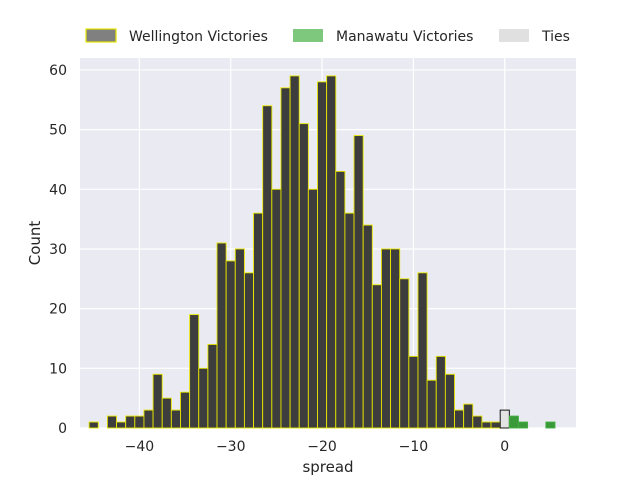 This screenshot has width=640, height=480. Describe the element at coordinates (404, 37) in the screenshot. I see `legend-label-manawatu: Manawatu Victories` at that location.